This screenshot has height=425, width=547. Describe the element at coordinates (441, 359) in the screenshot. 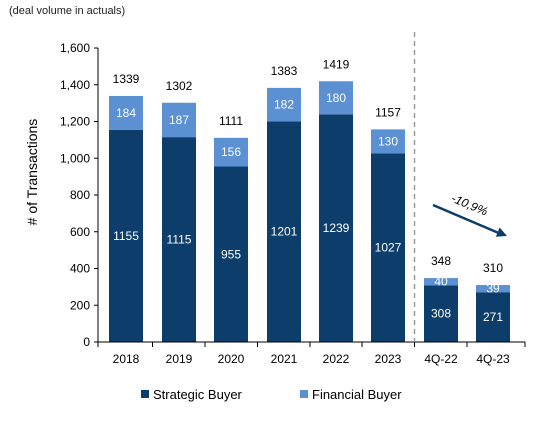

I see `x-tick-label: 4Q-22` at that location.